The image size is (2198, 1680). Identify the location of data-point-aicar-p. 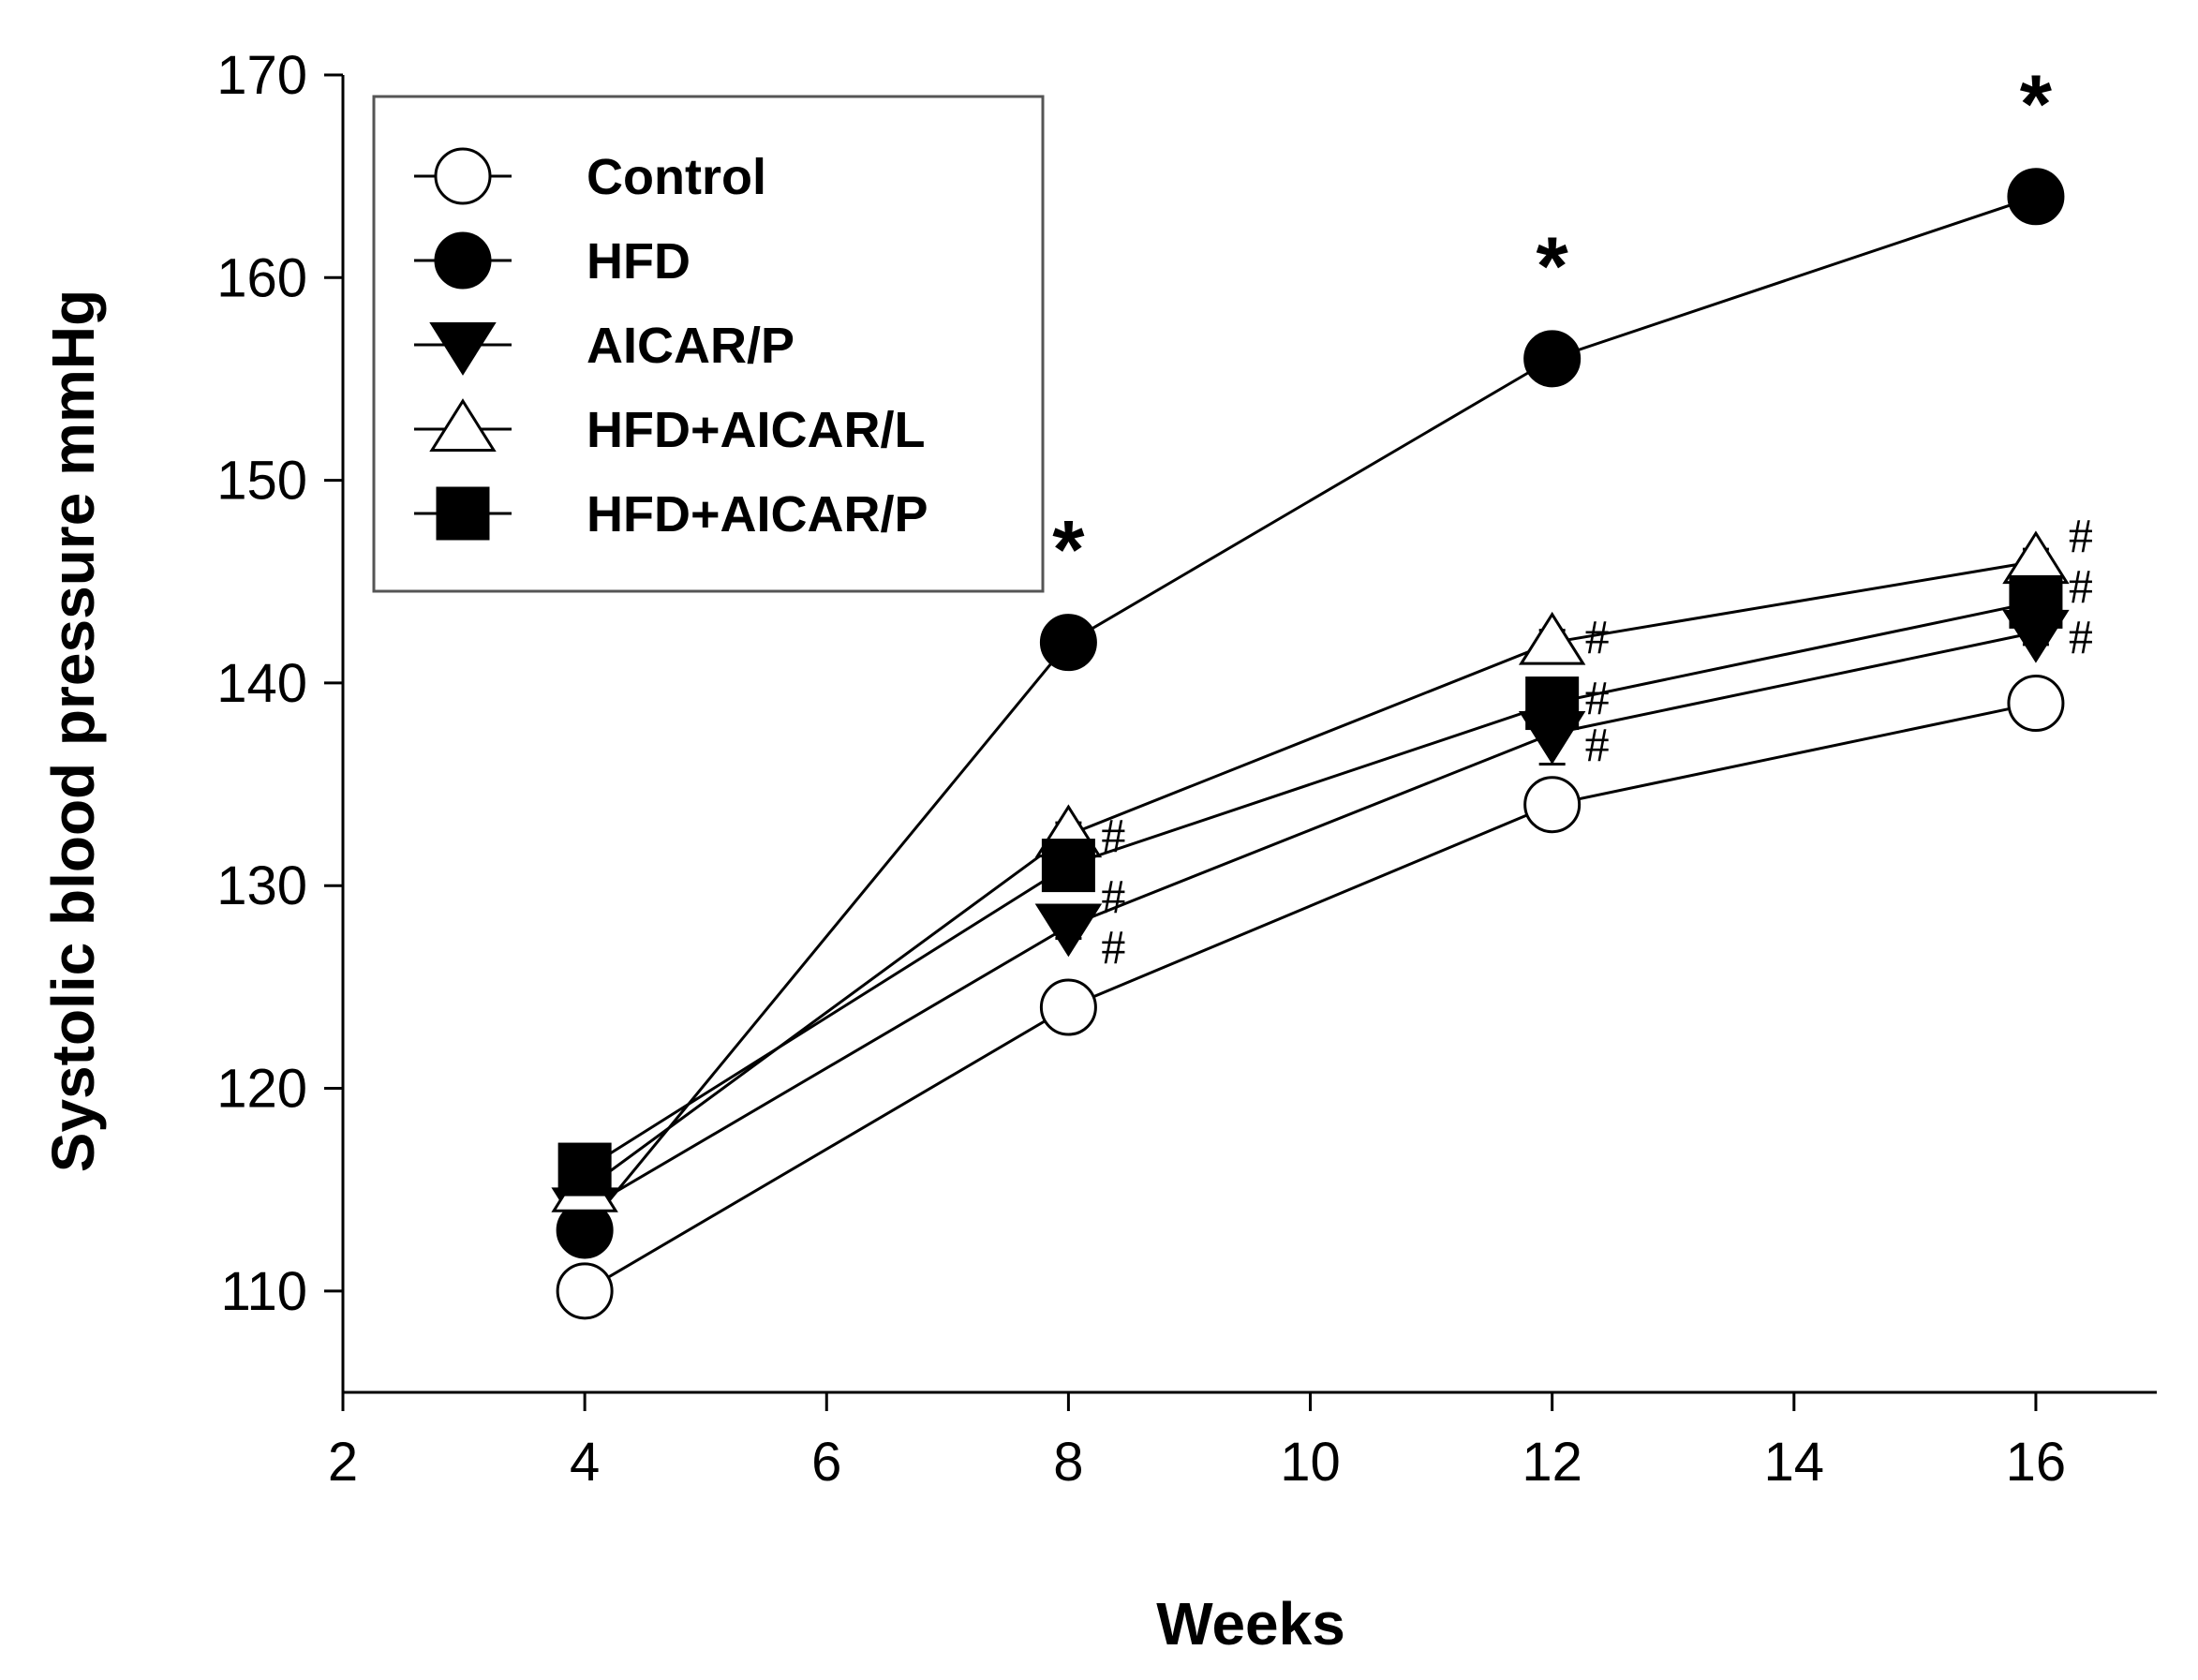
(1068, 930).